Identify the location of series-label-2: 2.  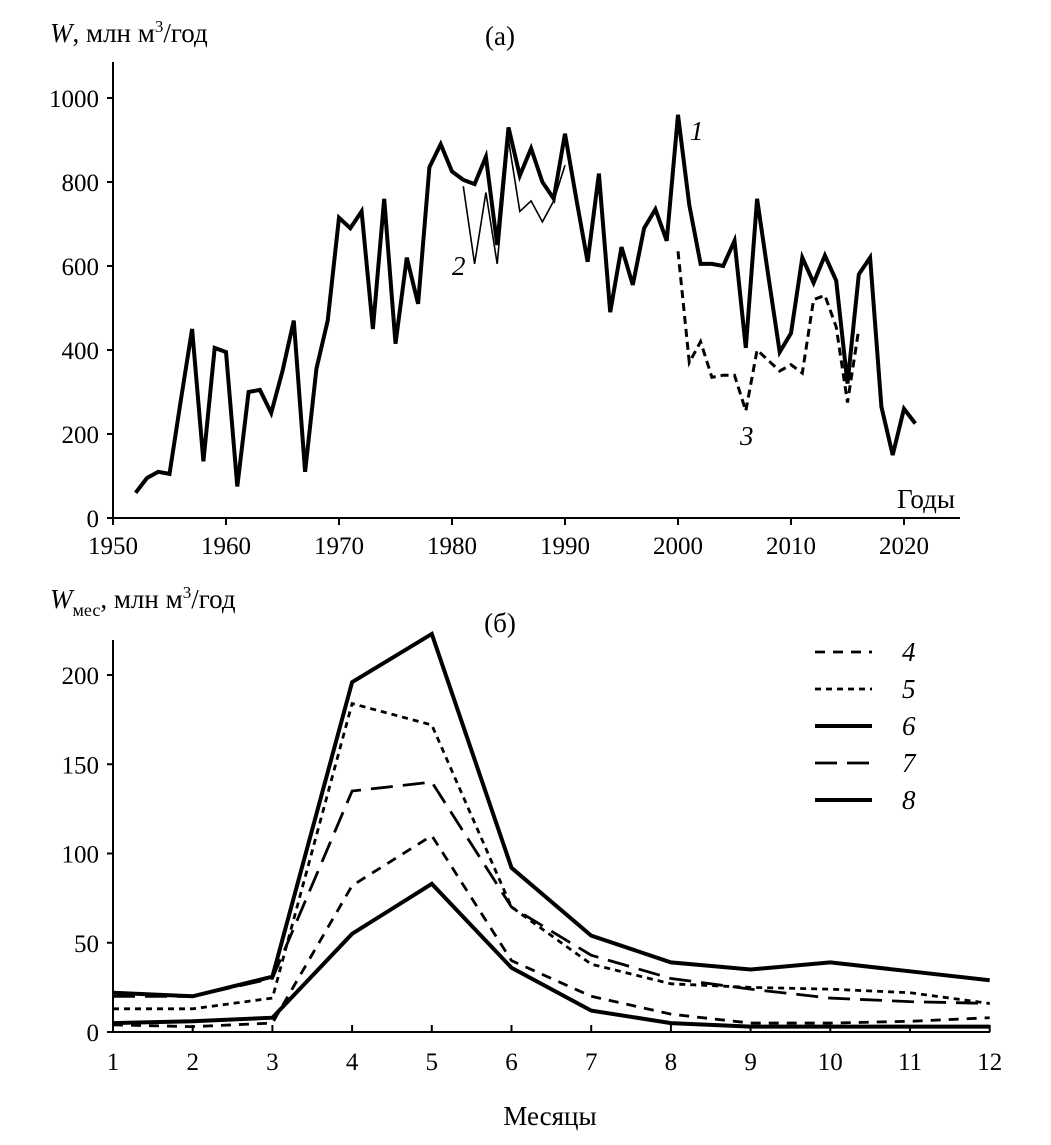
(459, 266).